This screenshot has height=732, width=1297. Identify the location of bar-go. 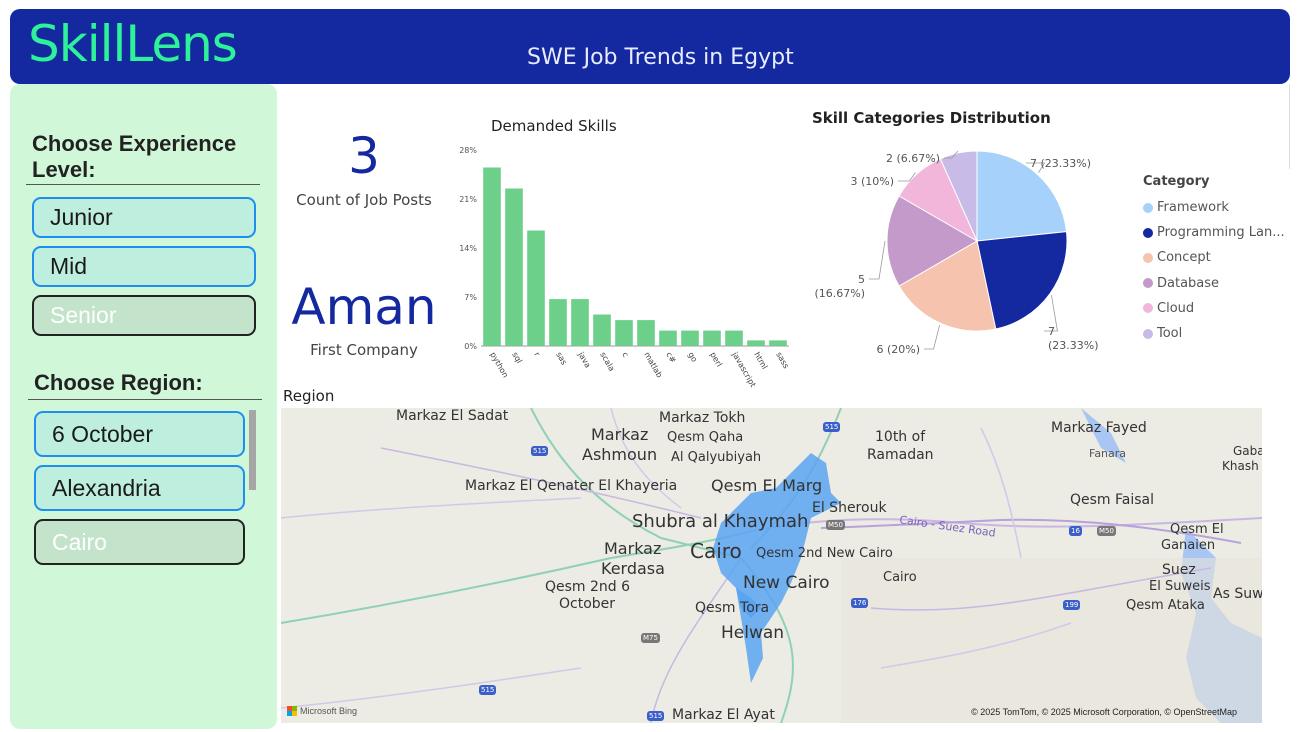
(690, 338).